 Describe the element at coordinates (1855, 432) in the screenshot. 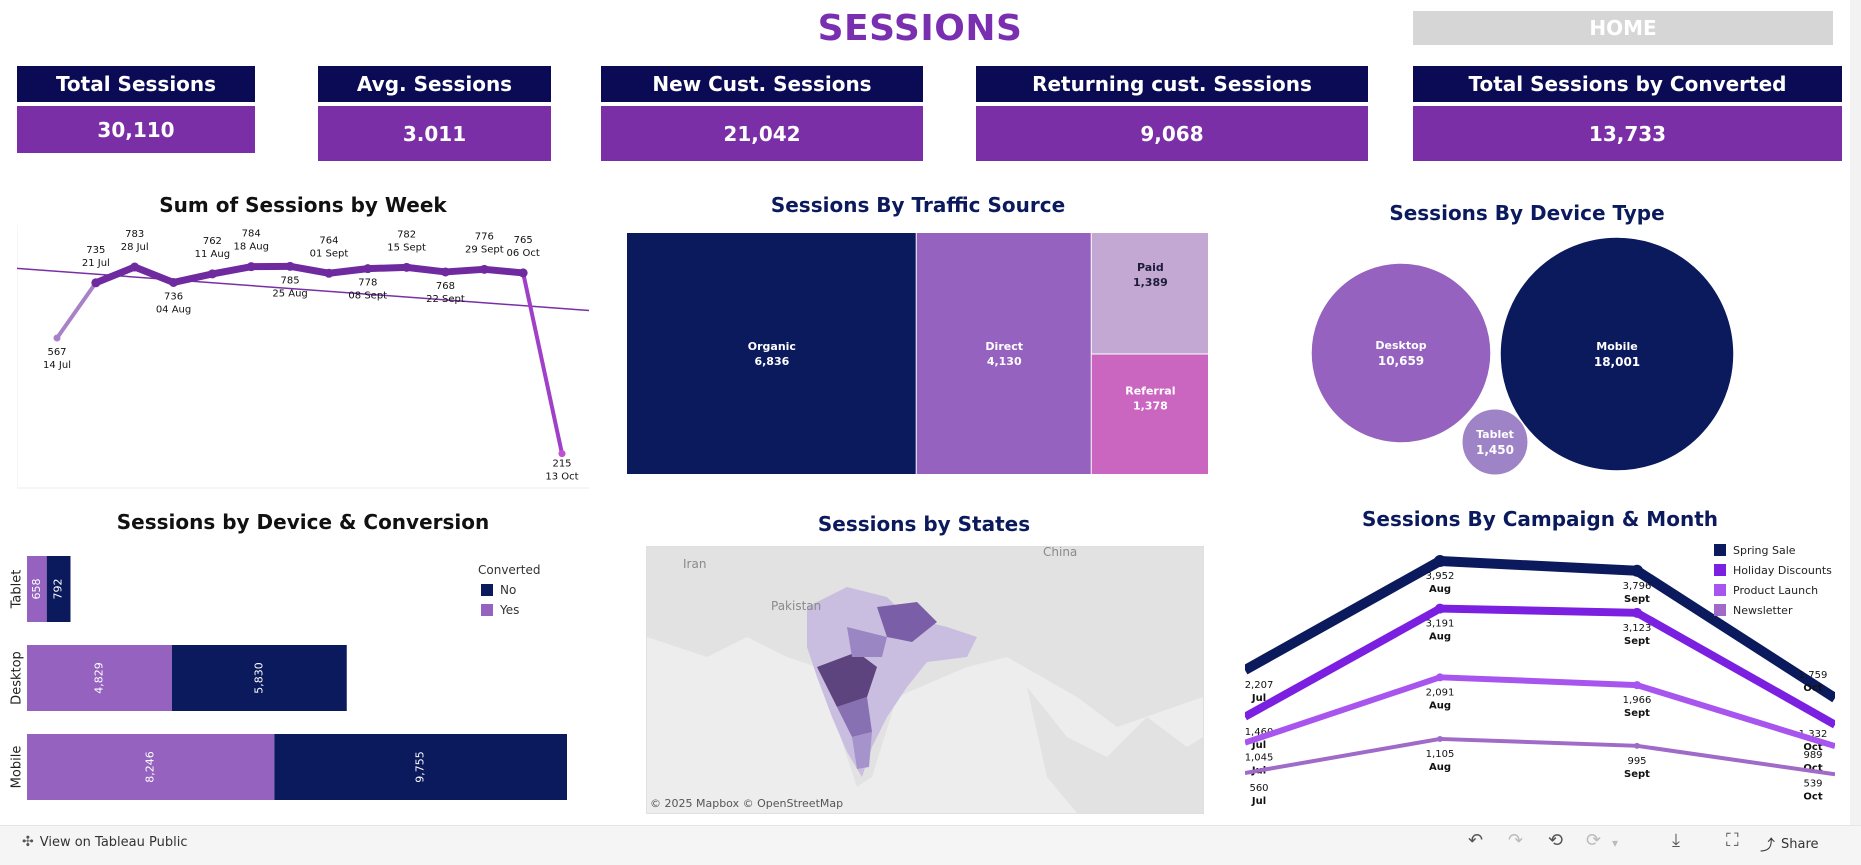

I see `scrollbar-track` at that location.